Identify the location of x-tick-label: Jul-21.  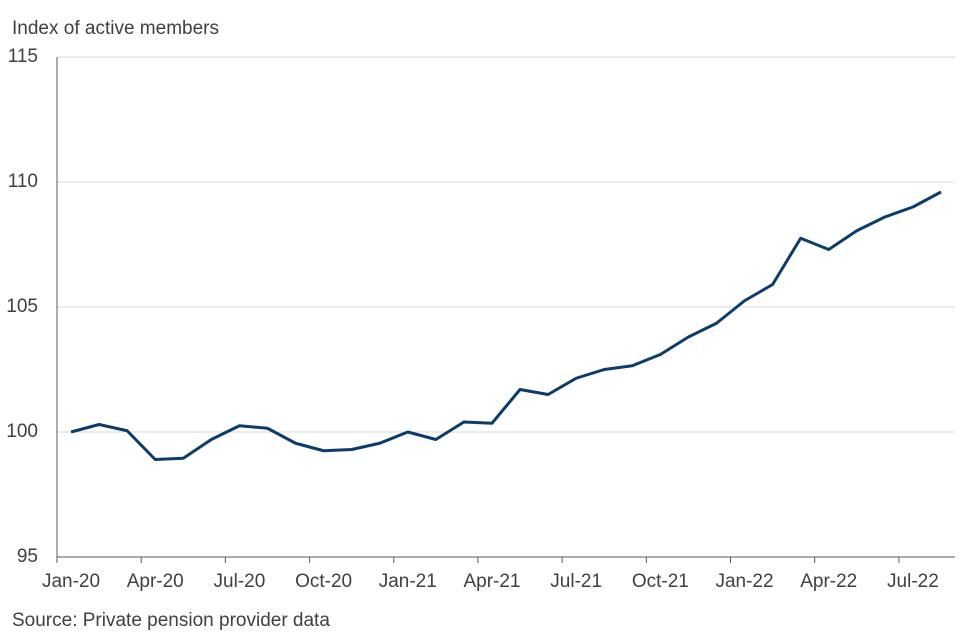
(576, 581).